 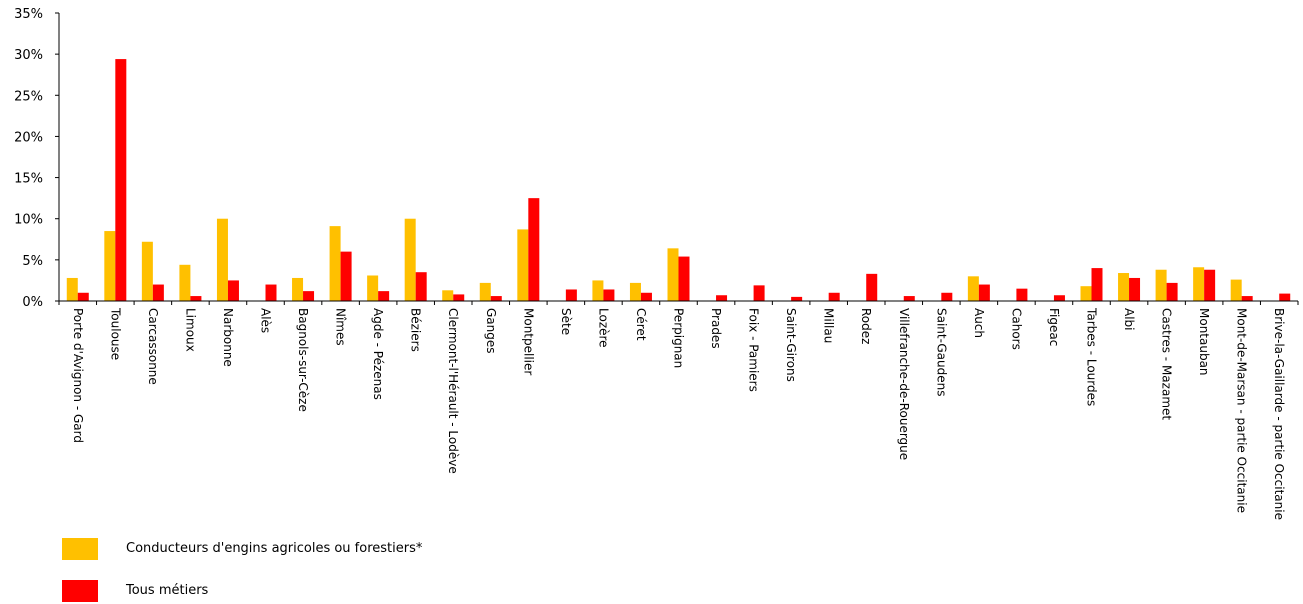 I want to click on x-tick-label: Mont-de-Marsan - partie Occitanie, so click(x=1242, y=410).